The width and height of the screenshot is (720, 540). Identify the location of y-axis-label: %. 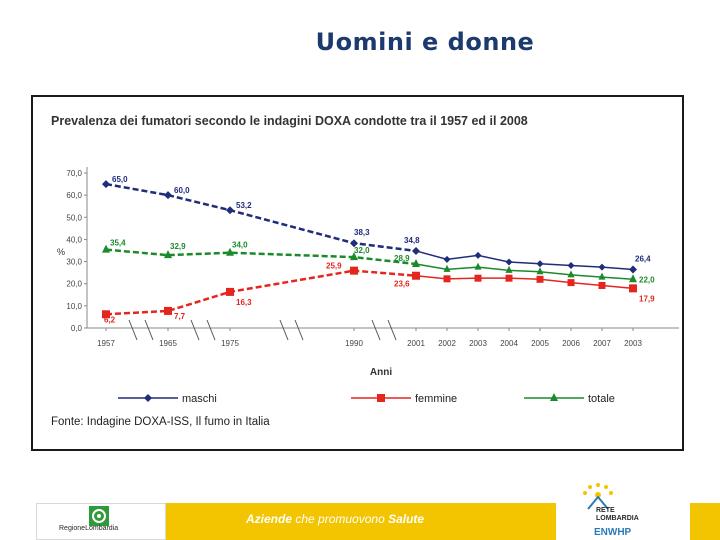
(61, 252).